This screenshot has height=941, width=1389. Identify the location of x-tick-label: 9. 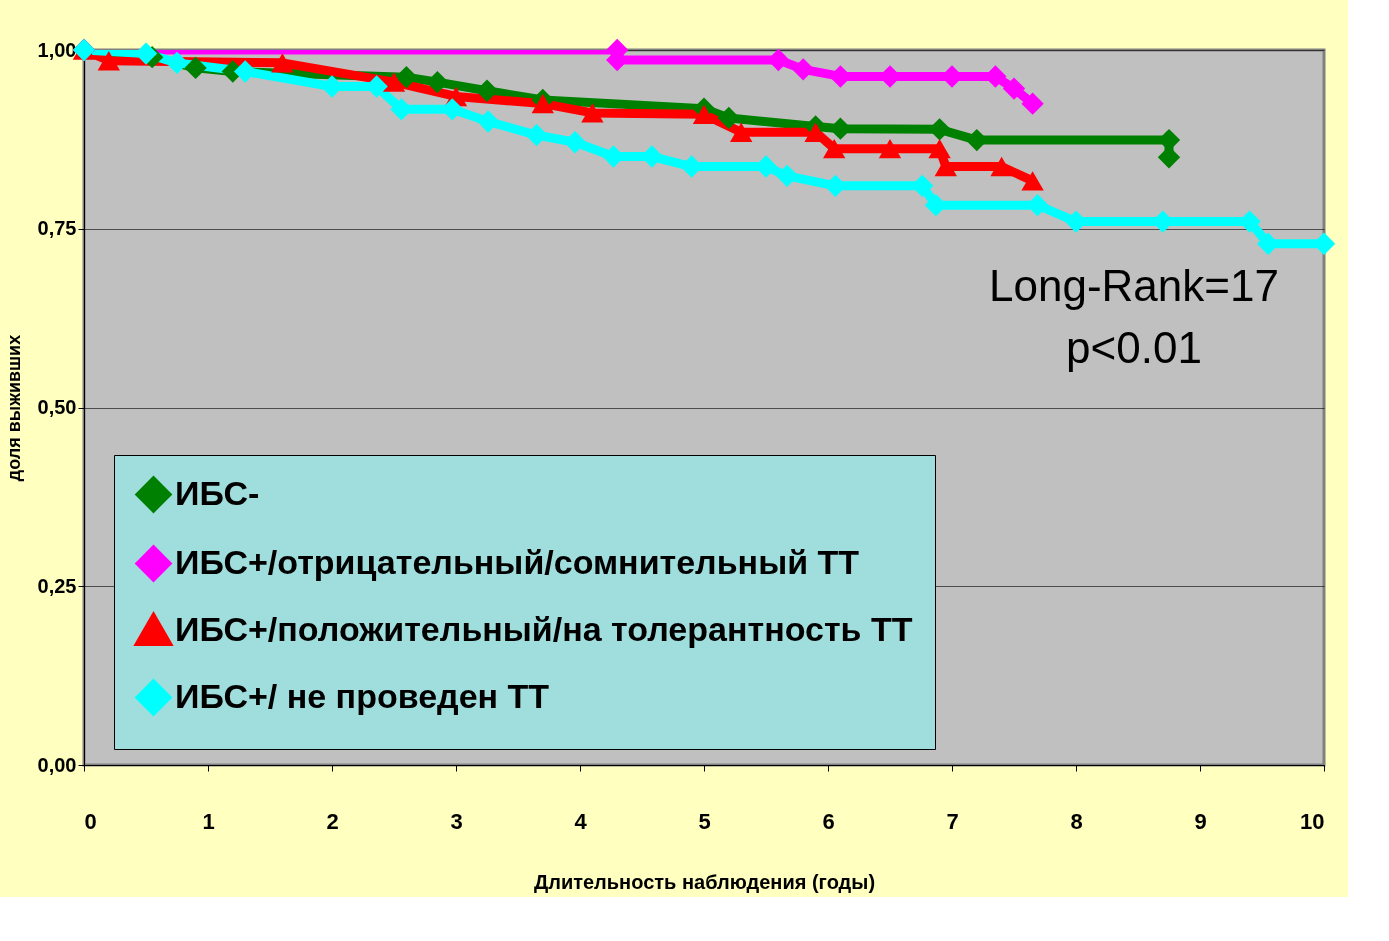
(1200, 821).